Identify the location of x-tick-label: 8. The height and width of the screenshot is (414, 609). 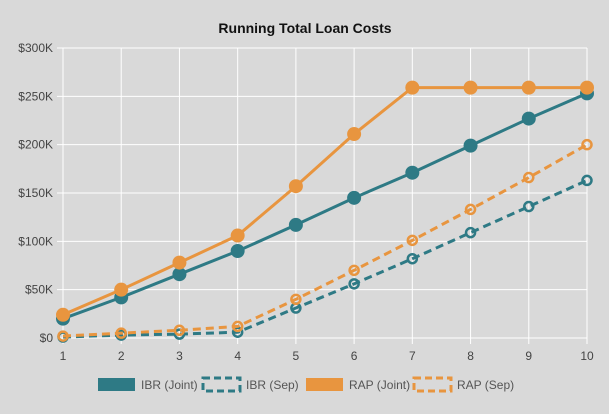
(470, 356).